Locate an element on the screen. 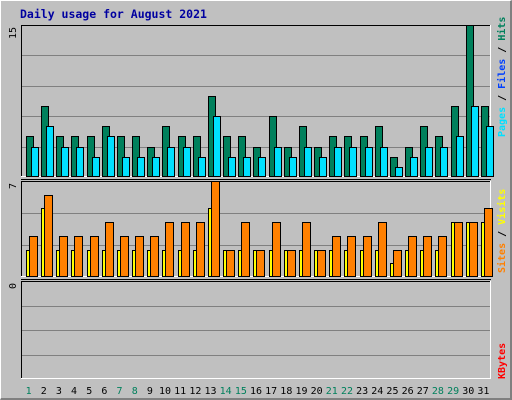 The width and height of the screenshot is (512, 400). x-tick-label: 5 is located at coordinates (89, 391).